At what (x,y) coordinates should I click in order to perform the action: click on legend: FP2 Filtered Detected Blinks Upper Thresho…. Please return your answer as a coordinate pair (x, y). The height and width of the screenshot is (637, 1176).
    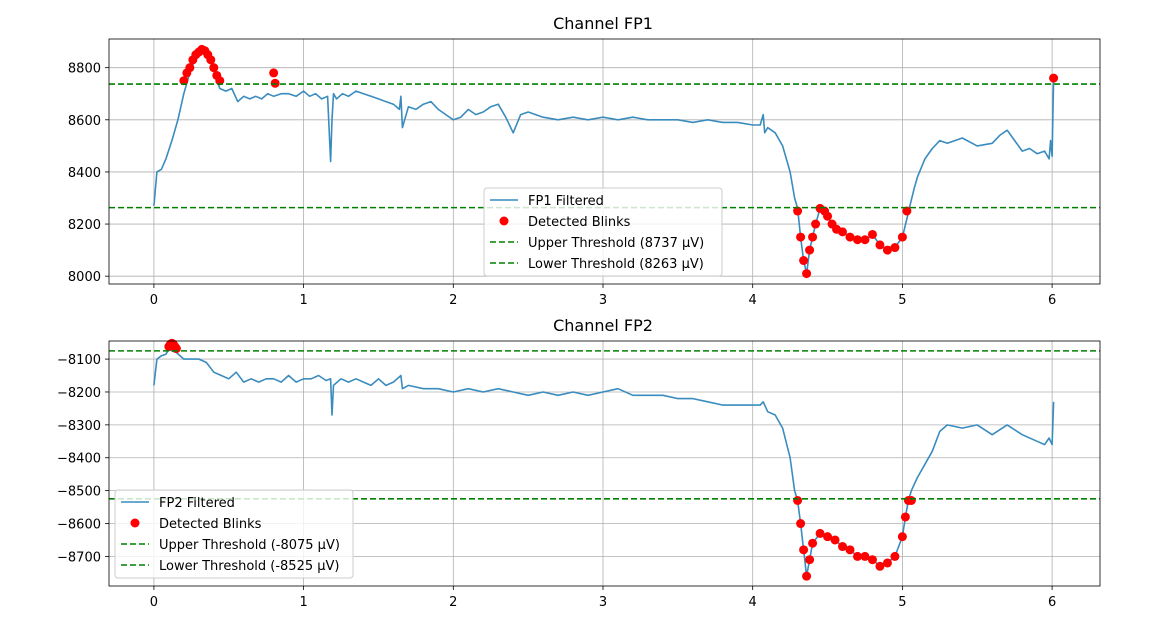
    Looking at the image, I should click on (234, 534).